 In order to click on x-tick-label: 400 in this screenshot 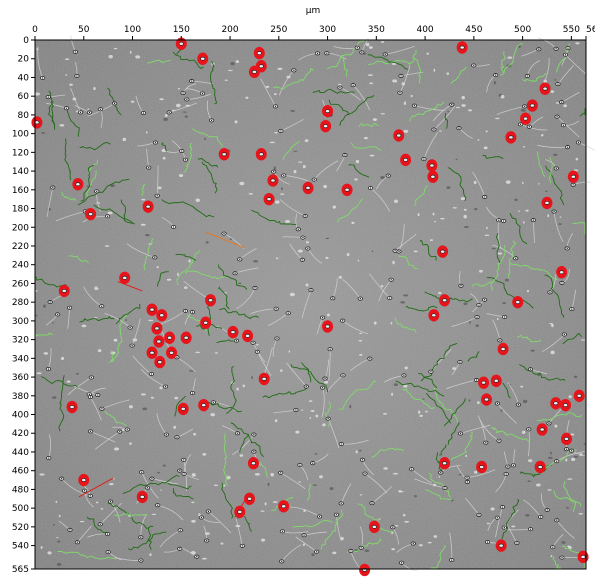, I will do `click(424, 30)`.